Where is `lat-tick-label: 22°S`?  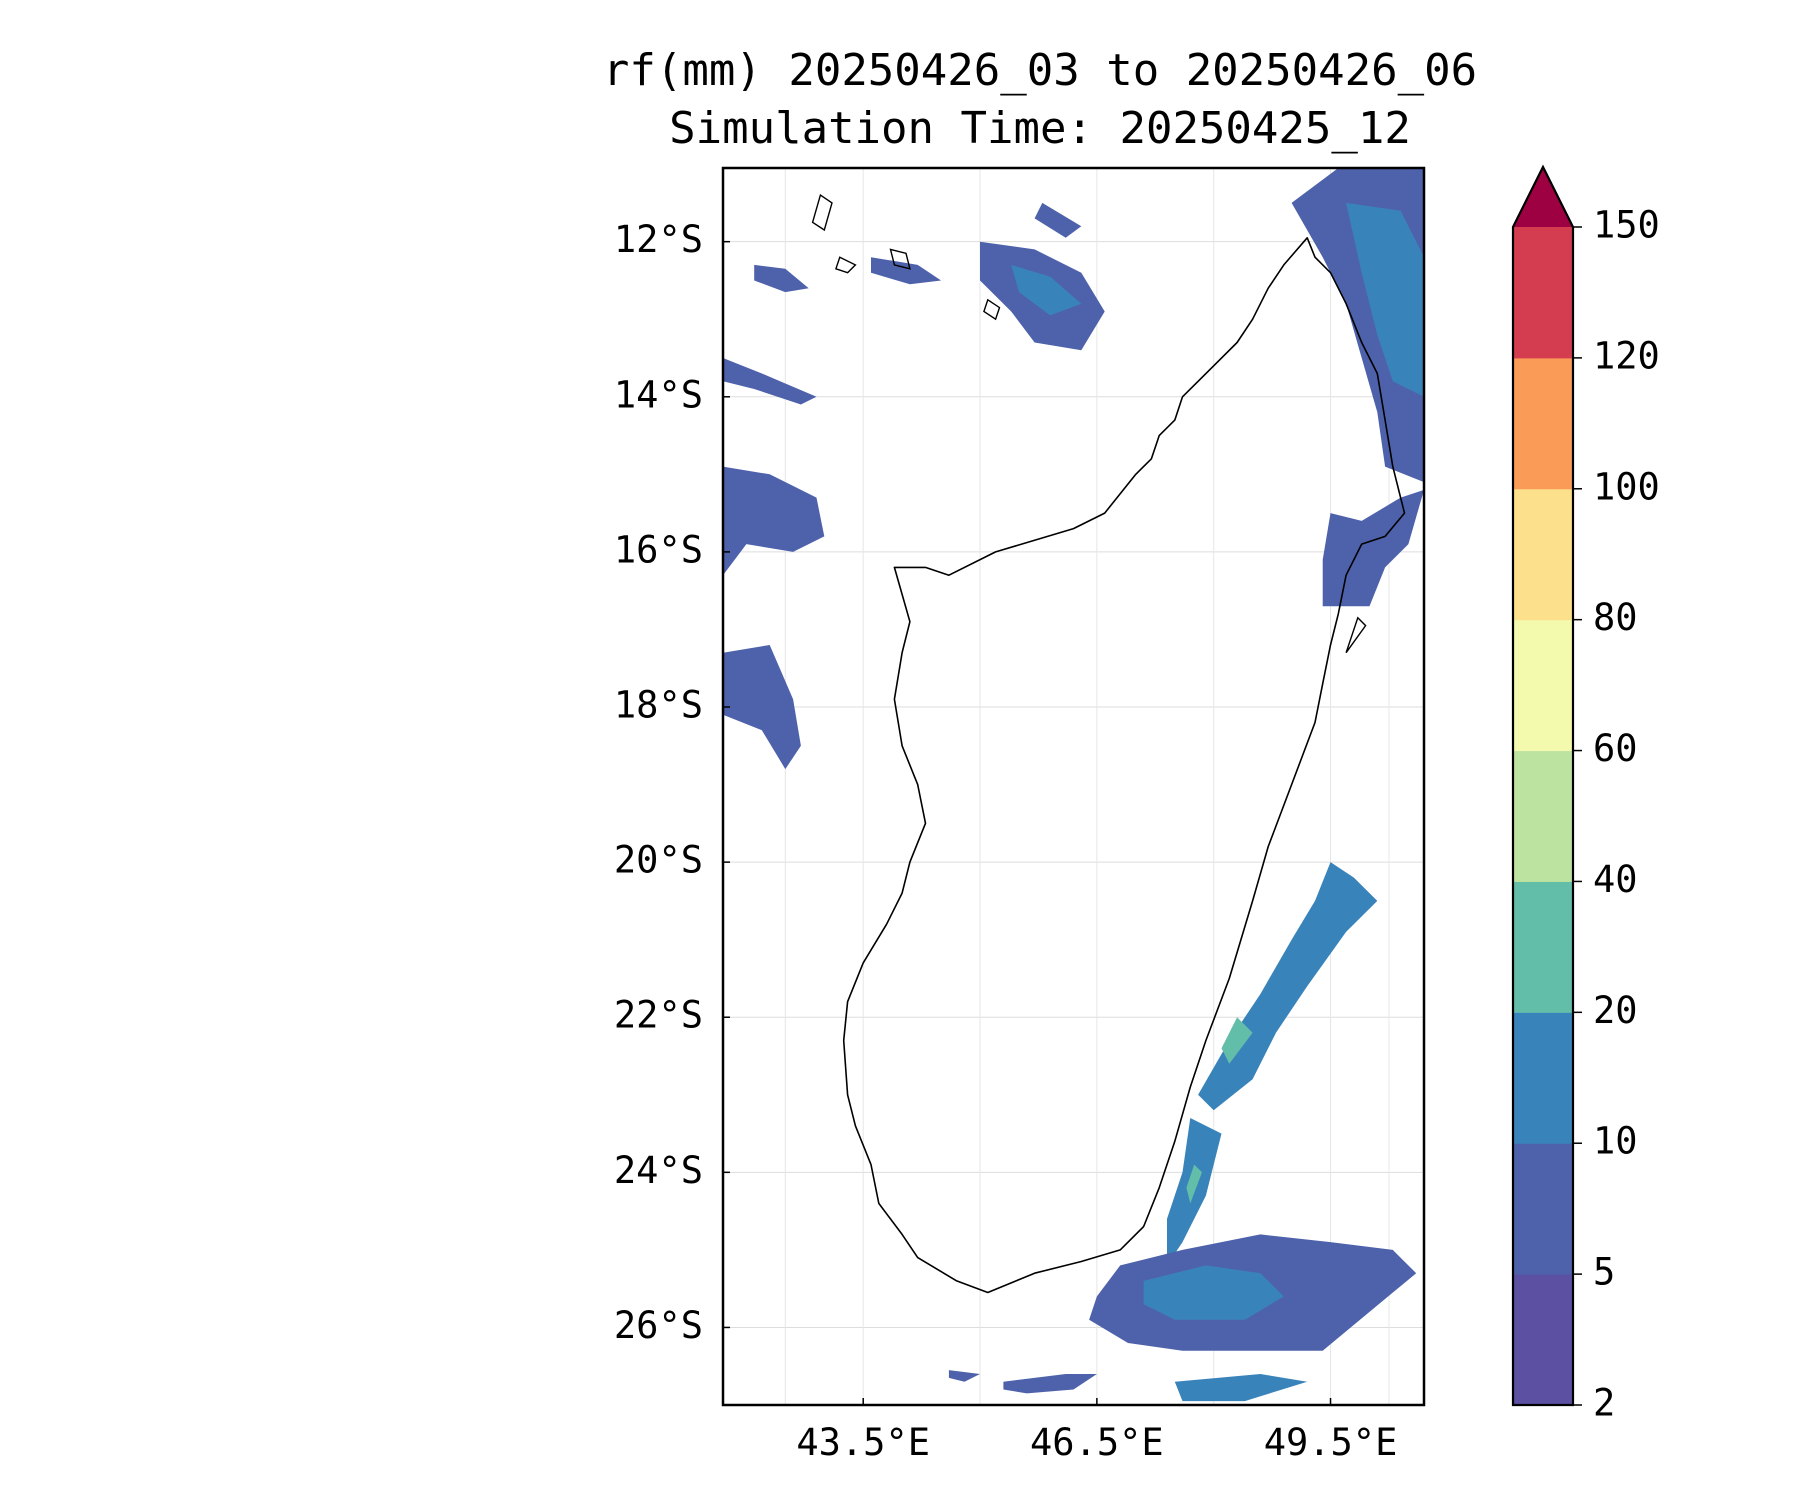
lat-tick-label: 22°S is located at coordinates (658, 1015).